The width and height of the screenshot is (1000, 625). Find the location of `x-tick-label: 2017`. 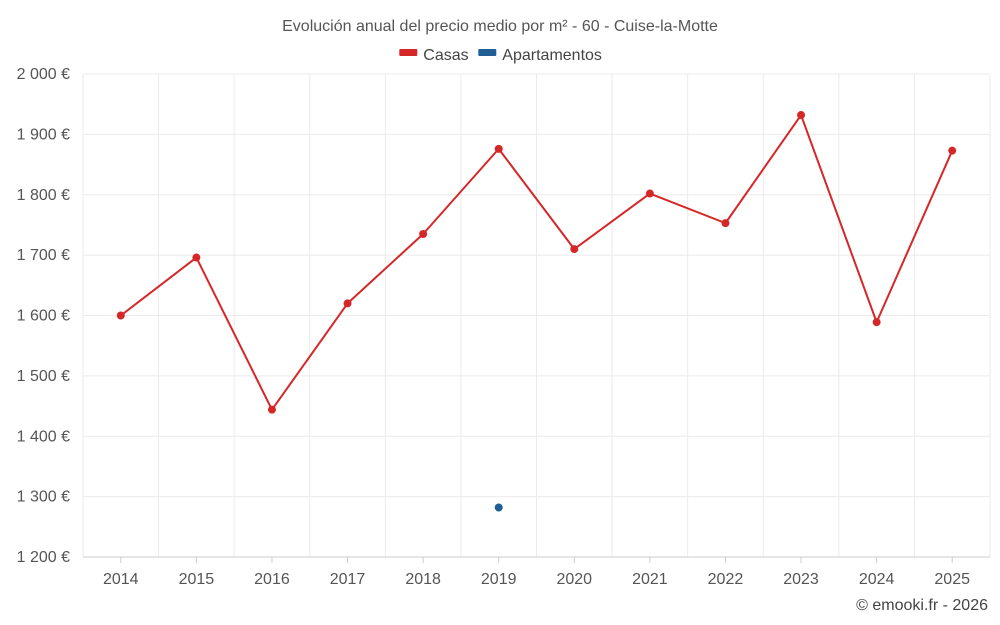

x-tick-label: 2017 is located at coordinates (348, 579).